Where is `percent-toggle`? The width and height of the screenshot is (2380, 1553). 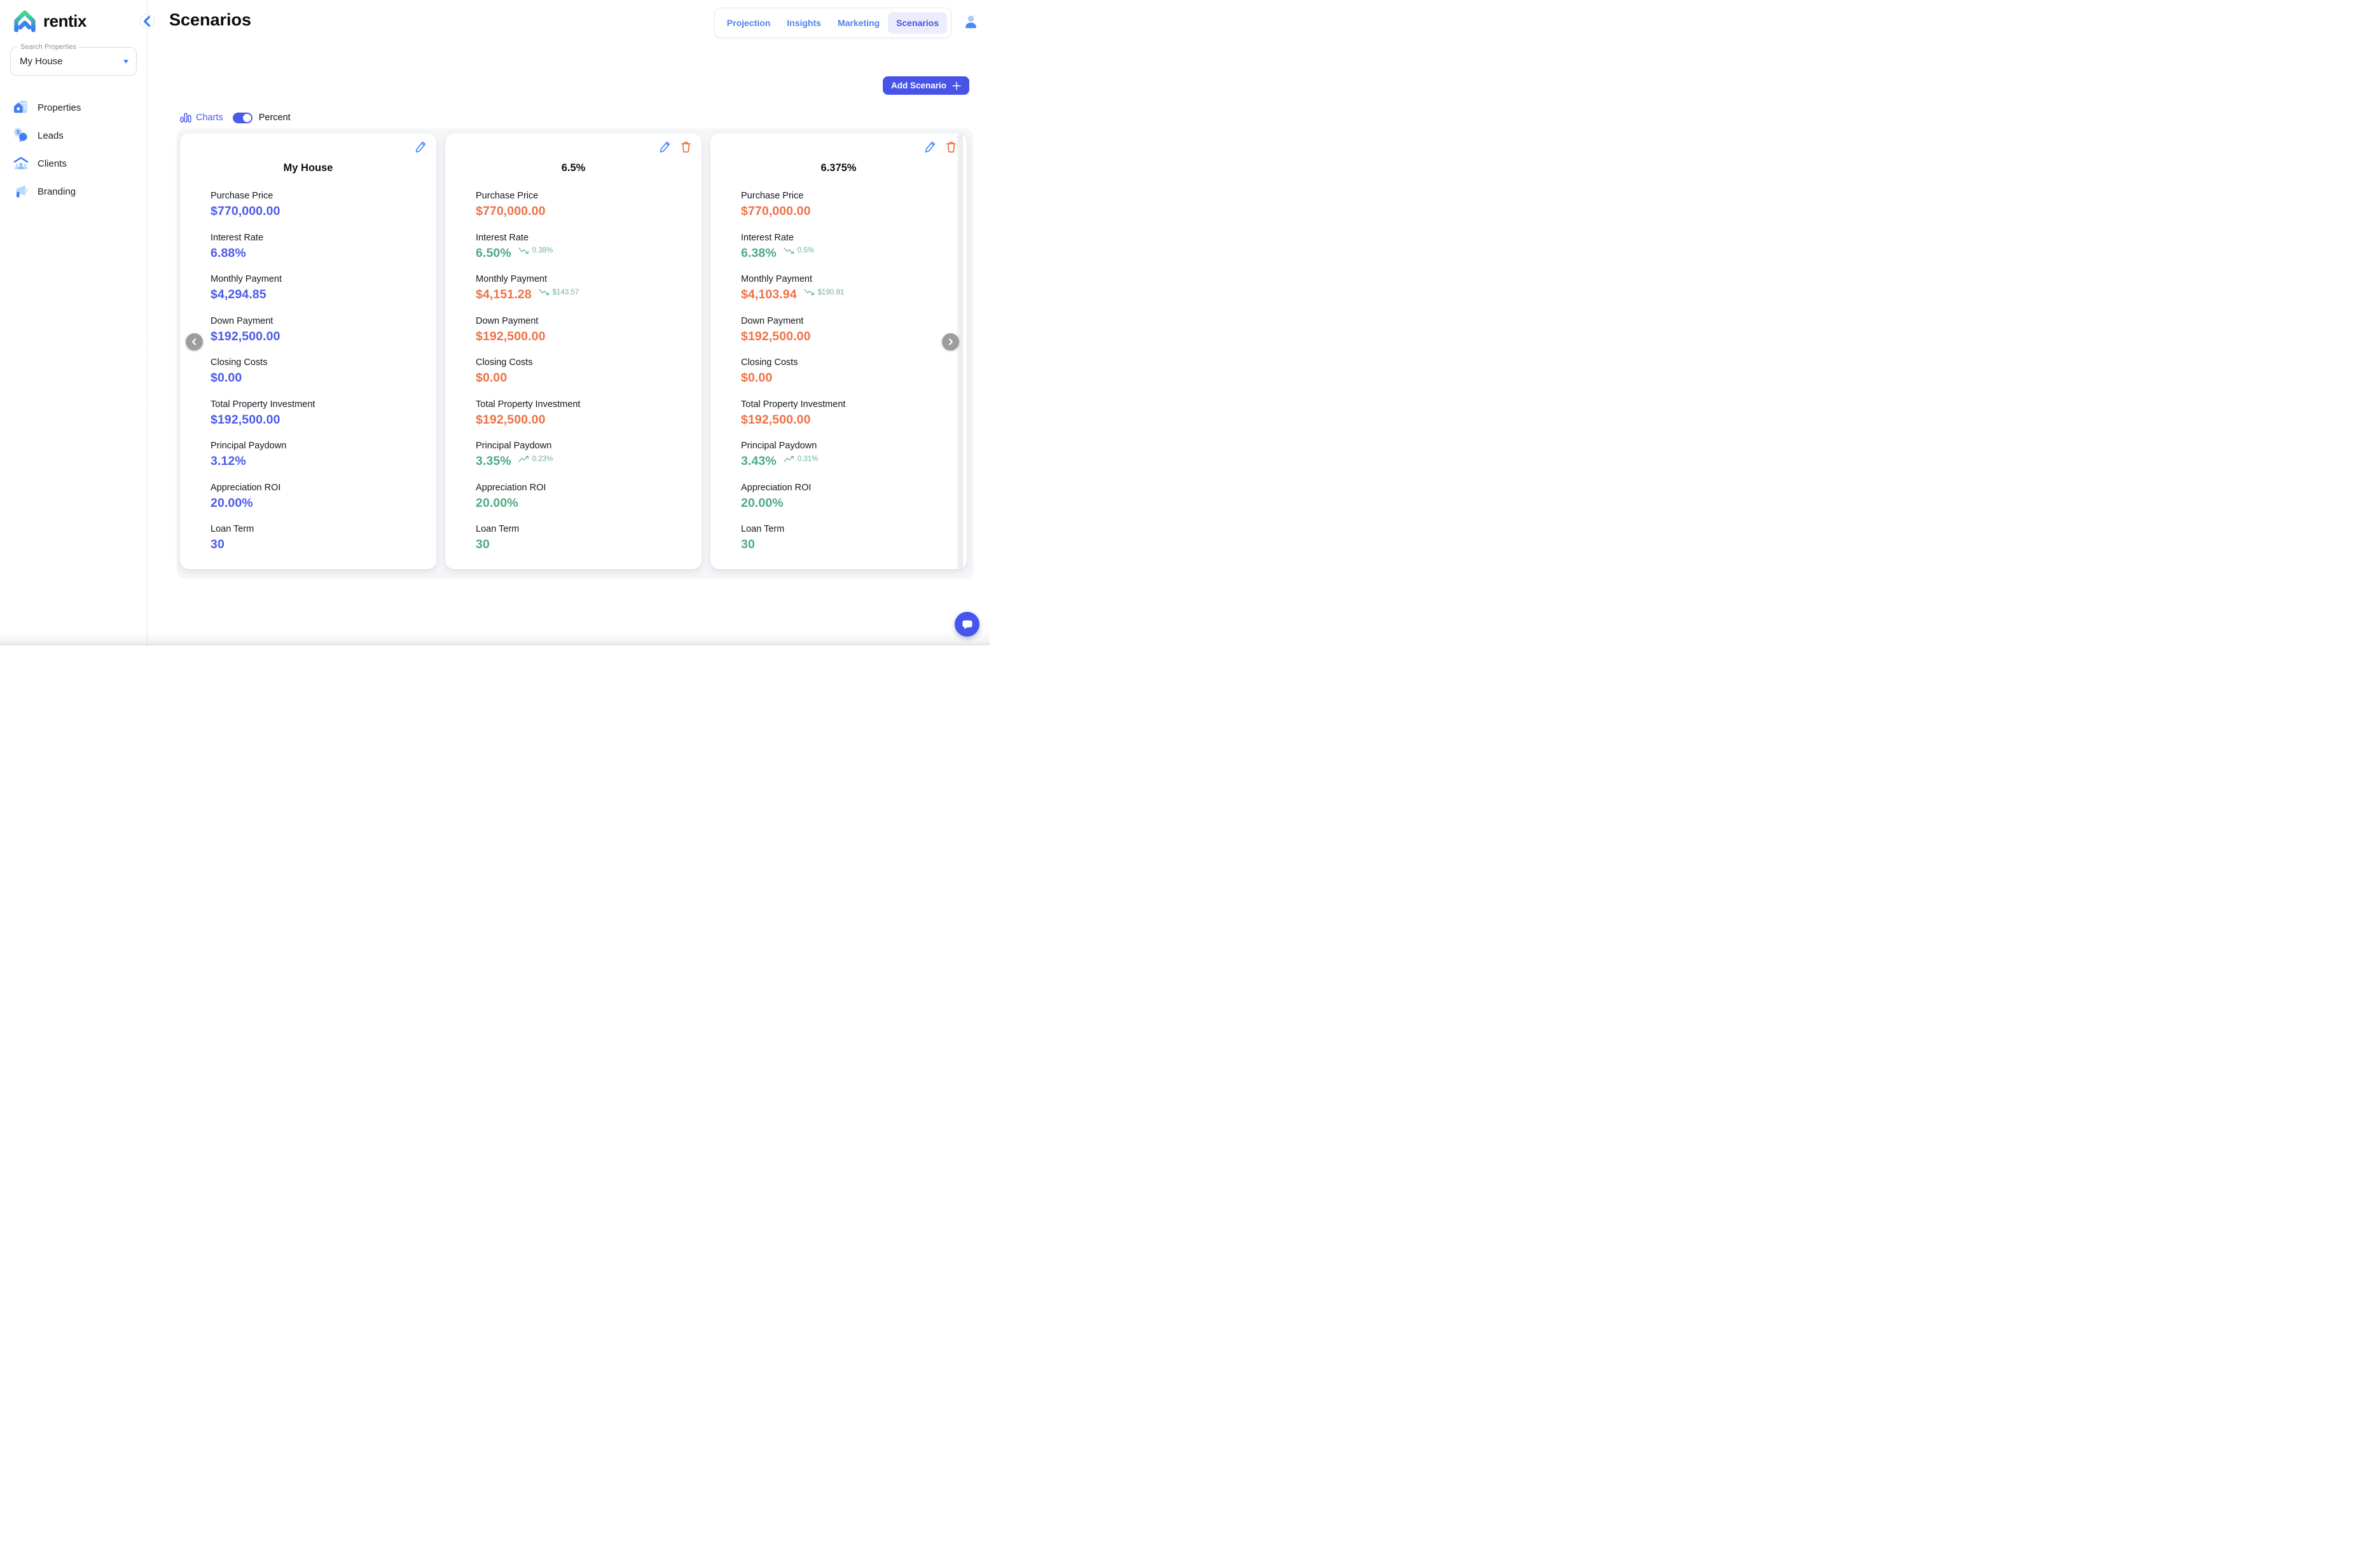 percent-toggle is located at coordinates (242, 117).